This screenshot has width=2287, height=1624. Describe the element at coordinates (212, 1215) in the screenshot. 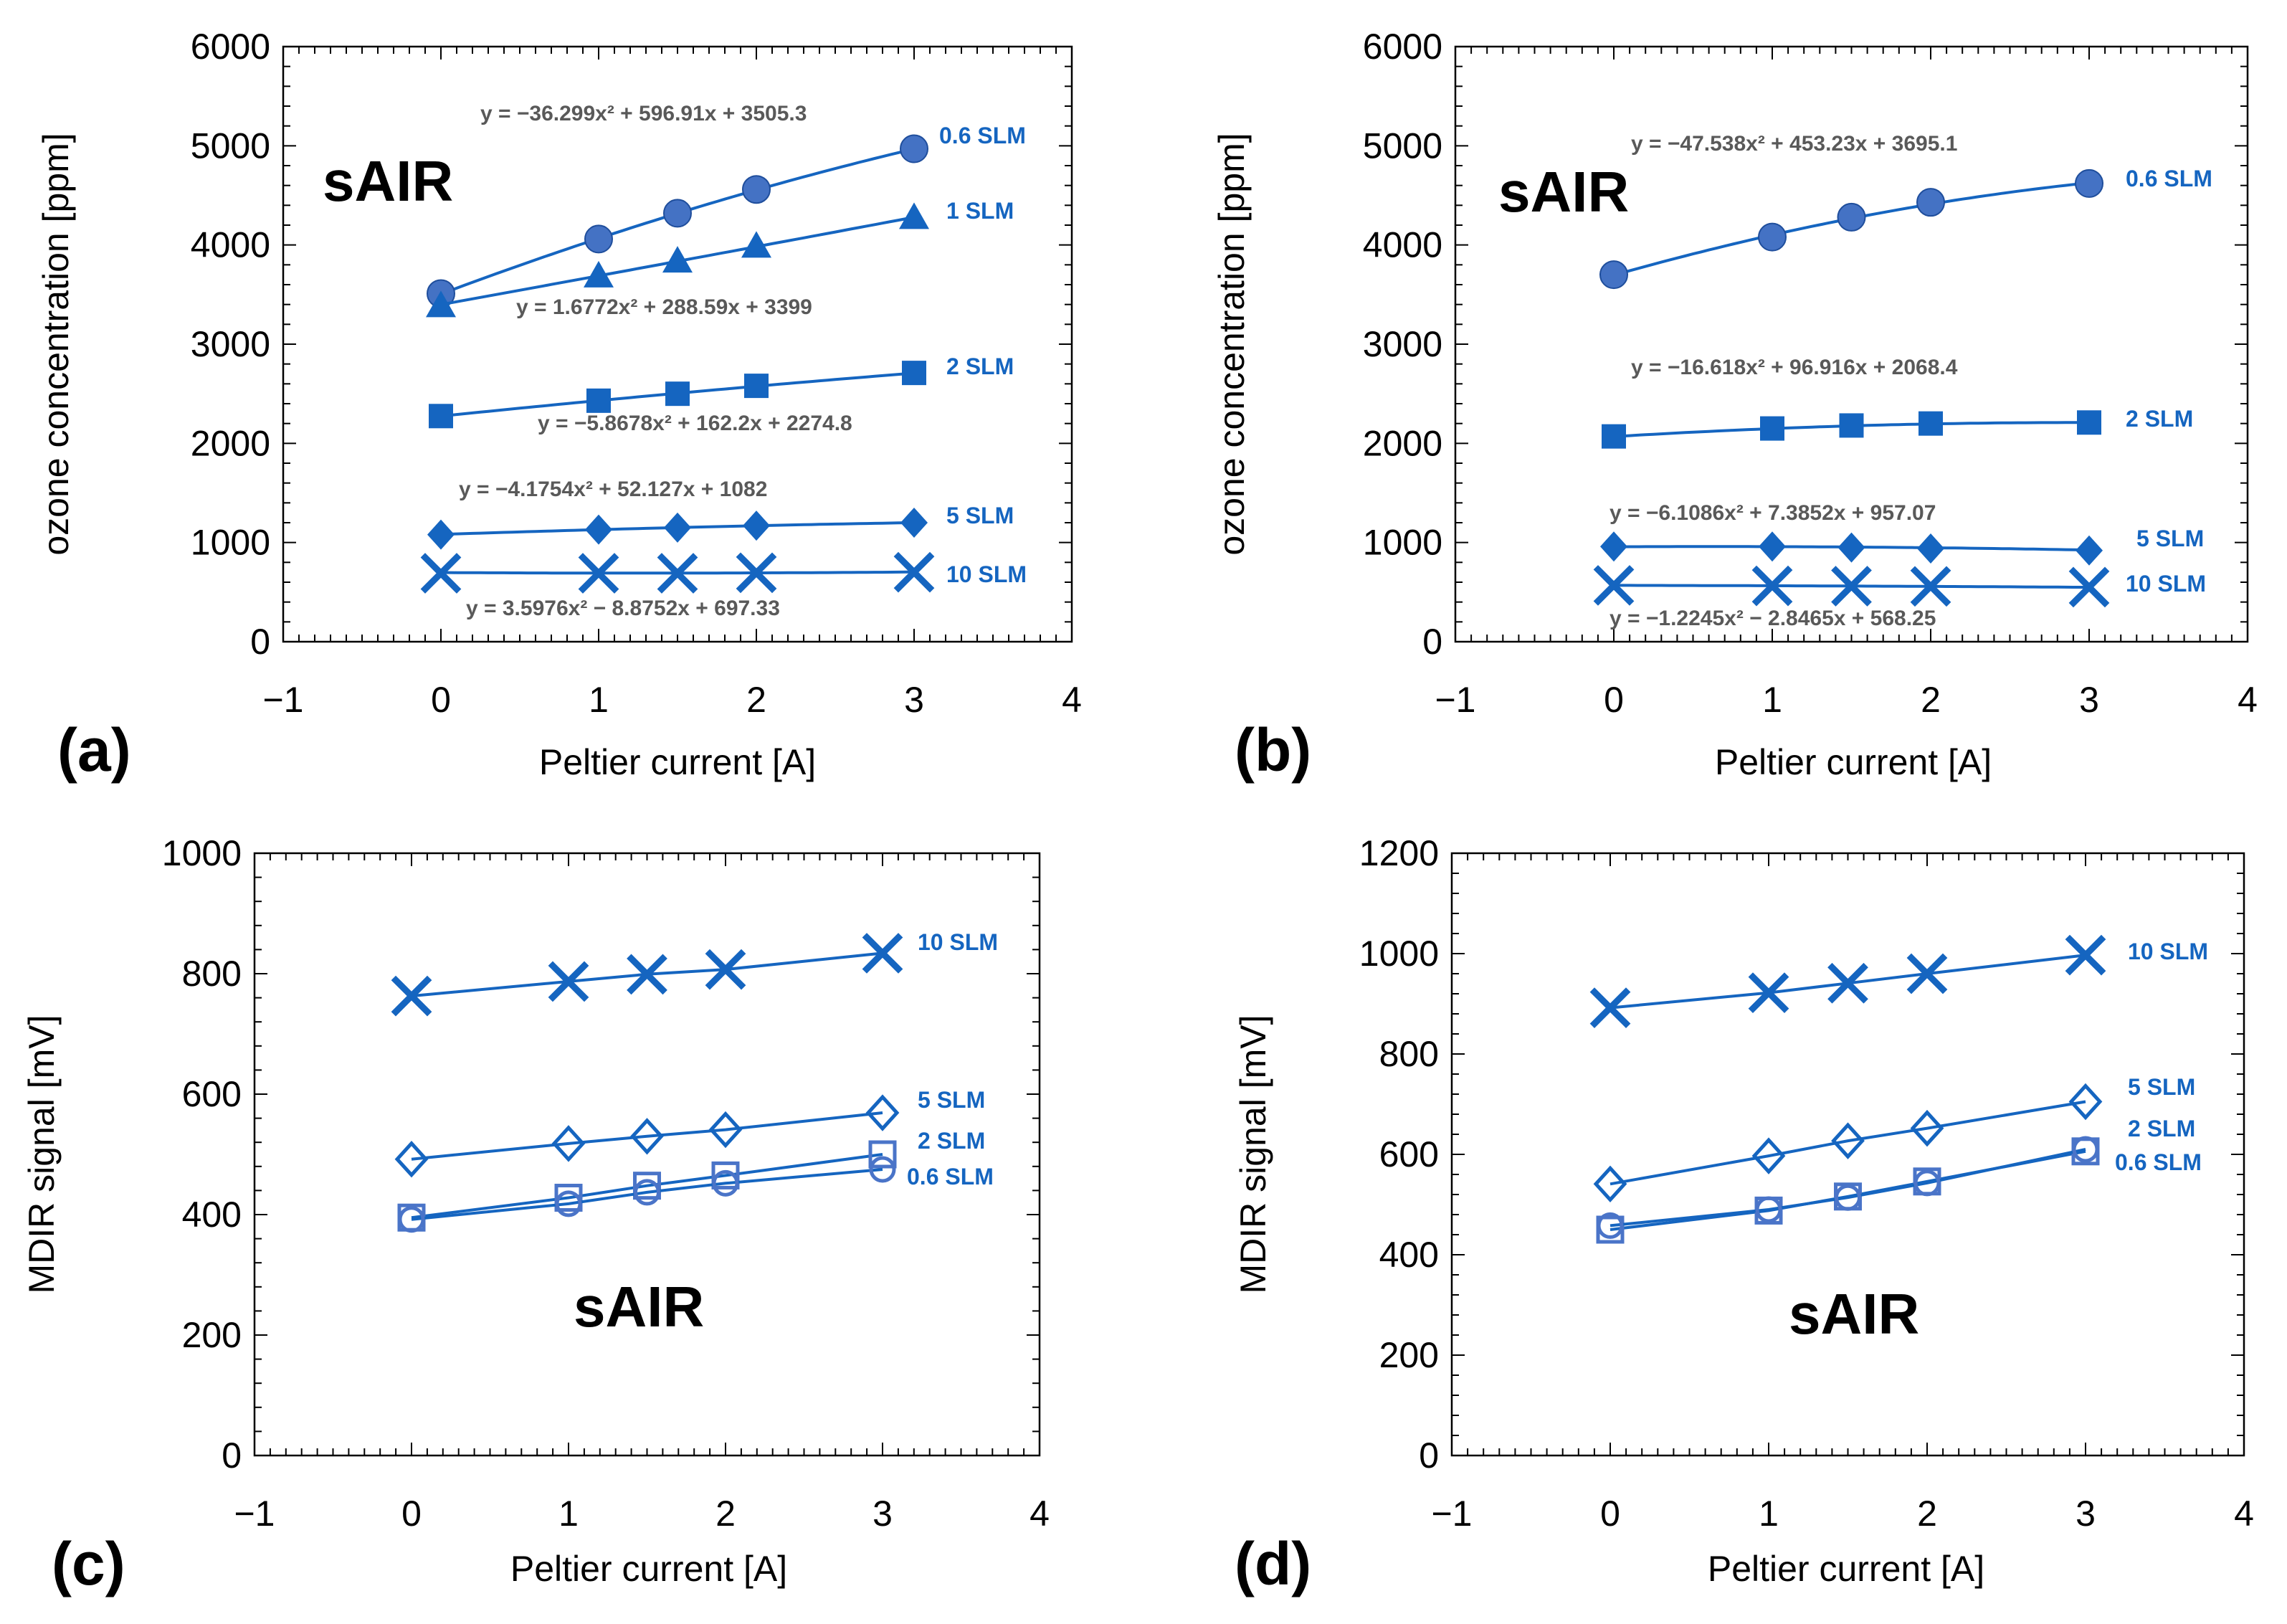

I see `y-tick-label: 400` at that location.